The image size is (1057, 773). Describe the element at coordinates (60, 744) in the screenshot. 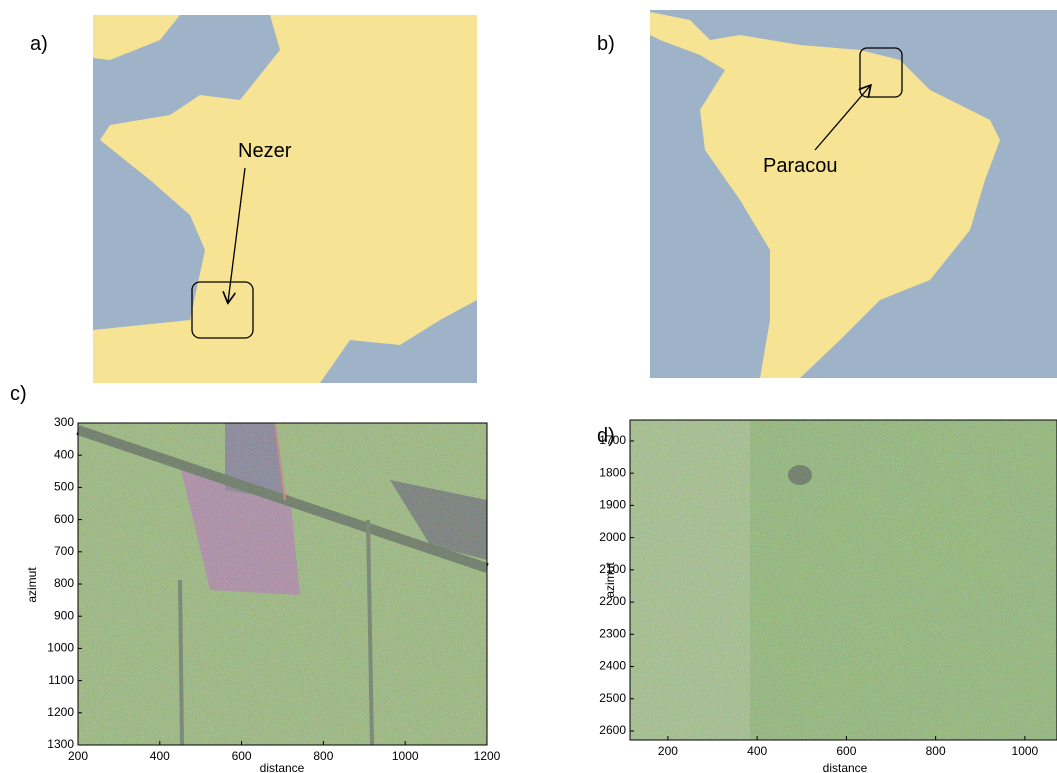

I see `y-tick-label: 1300` at that location.